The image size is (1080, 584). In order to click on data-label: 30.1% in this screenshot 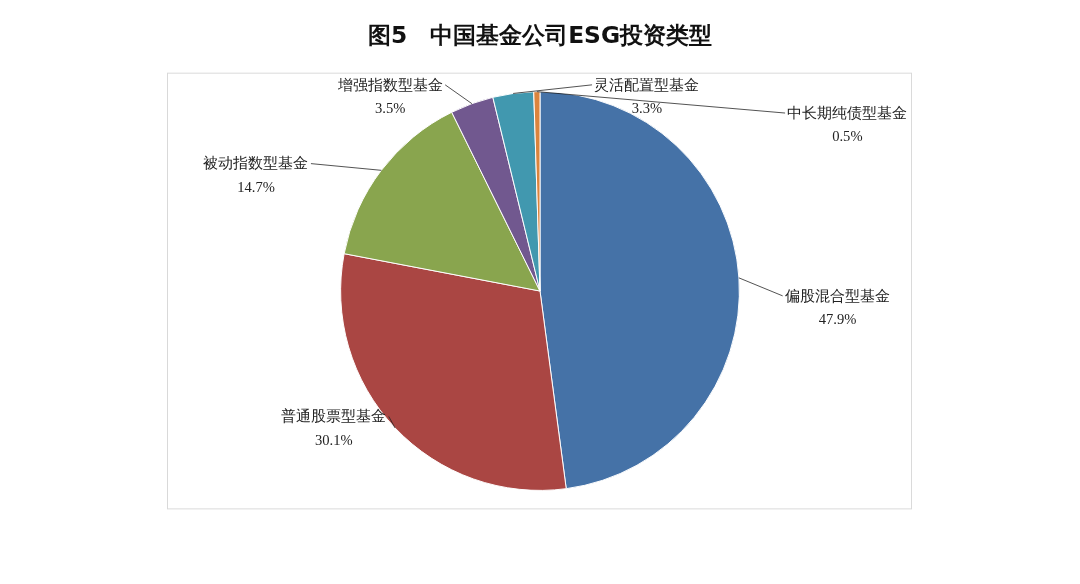, I will do `click(333, 439)`.